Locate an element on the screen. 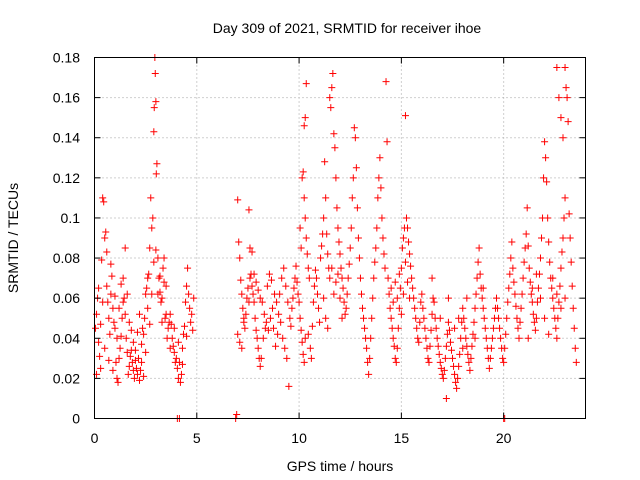  x-tick-label: 10 is located at coordinates (299, 438).